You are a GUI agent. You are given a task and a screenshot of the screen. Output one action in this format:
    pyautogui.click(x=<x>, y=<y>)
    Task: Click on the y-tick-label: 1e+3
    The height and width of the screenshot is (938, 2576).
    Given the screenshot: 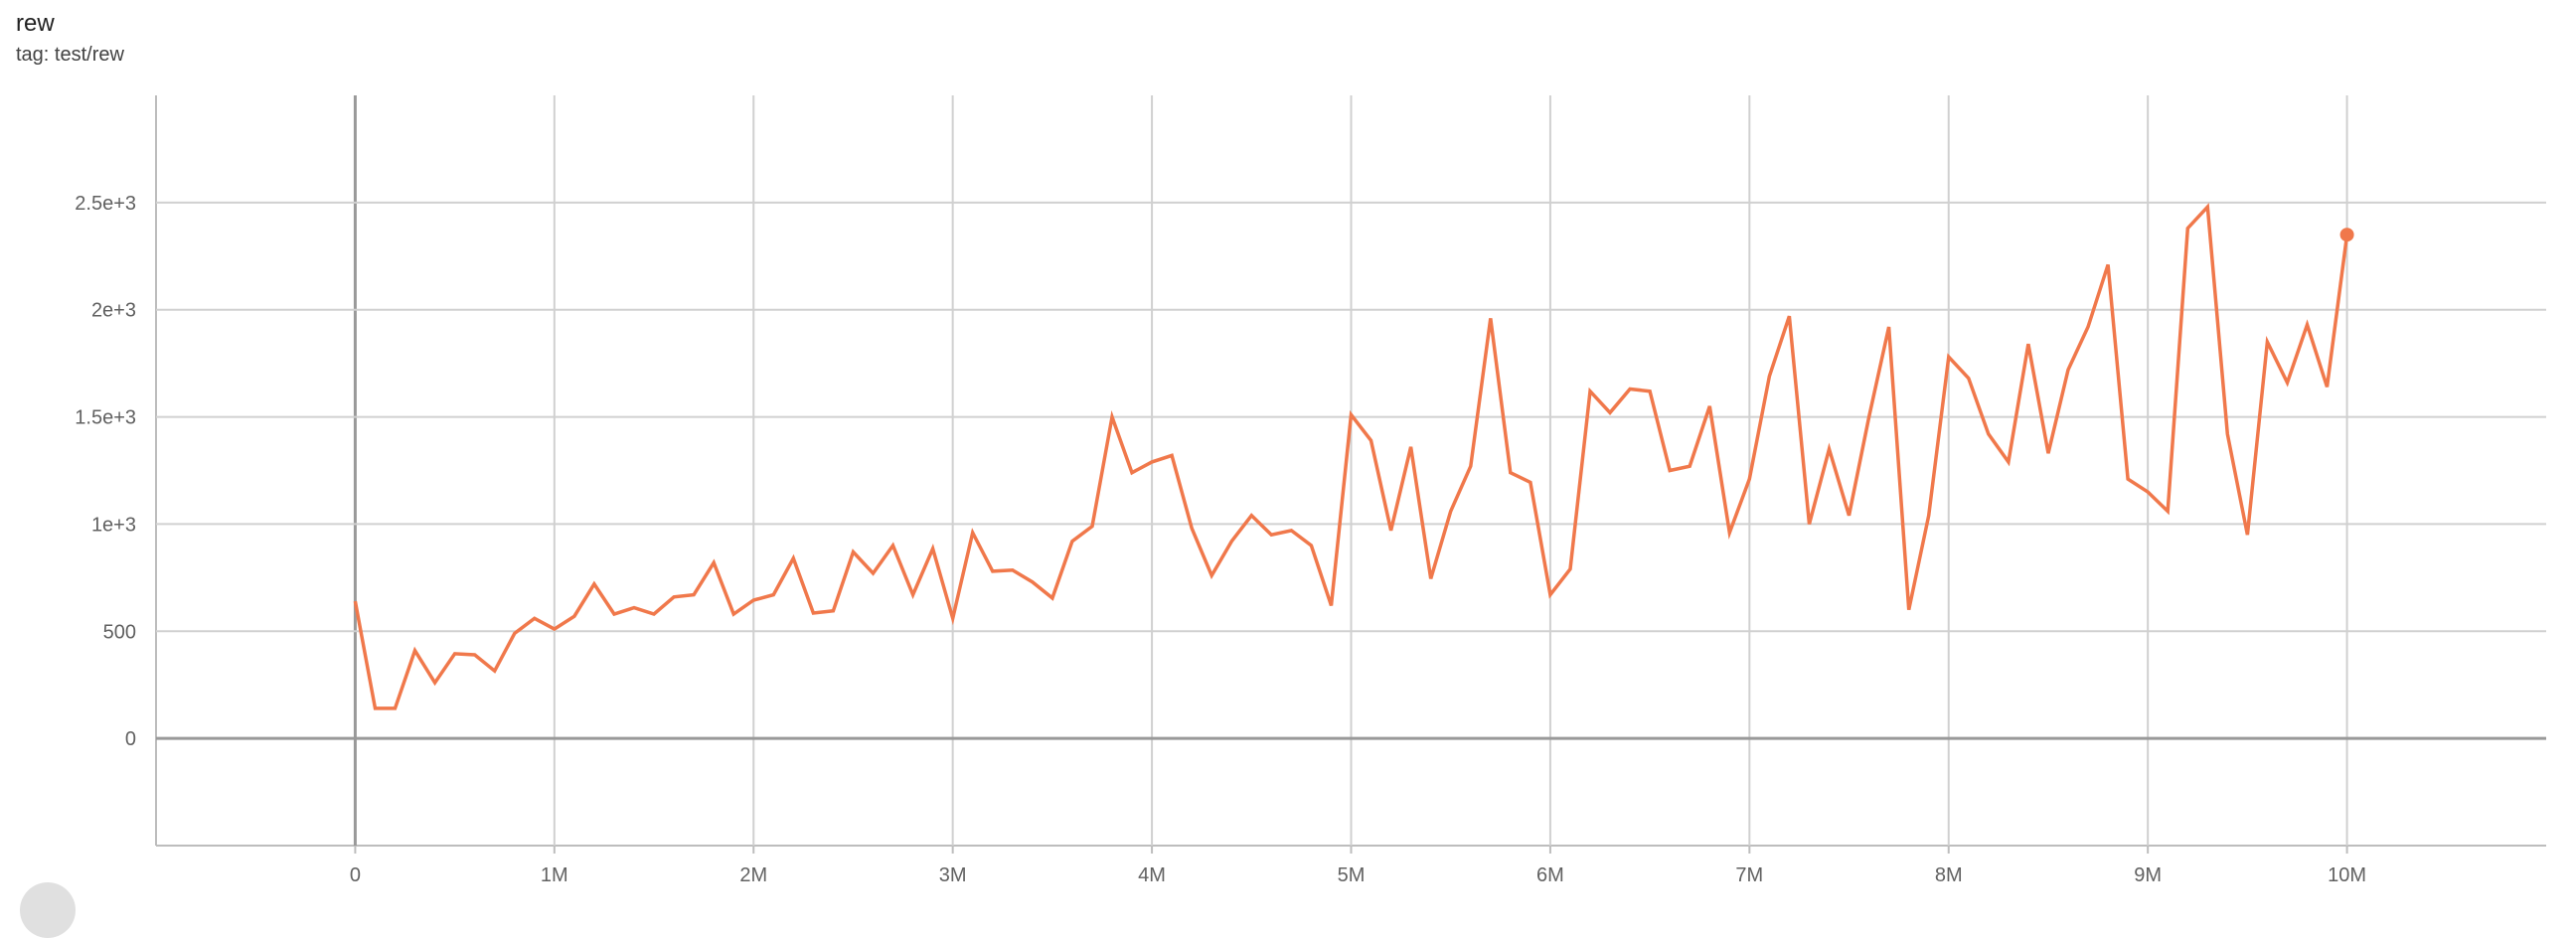 What is the action you would take?
    pyautogui.click(x=113, y=525)
    